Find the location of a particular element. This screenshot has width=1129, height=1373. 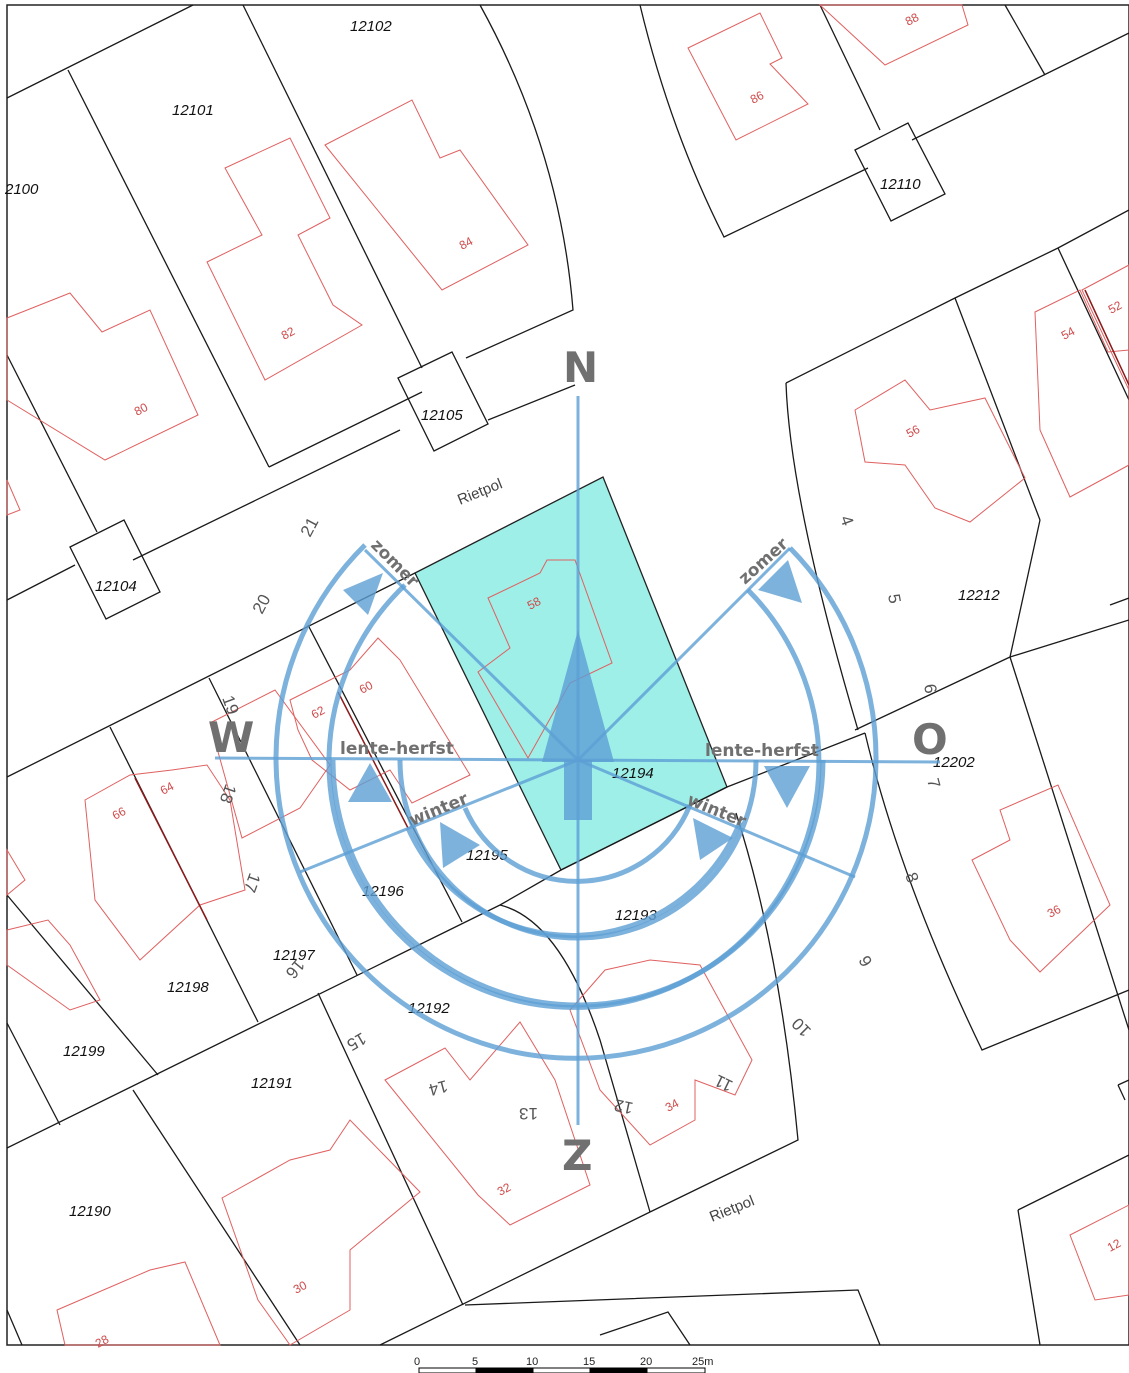

parcel-label: 12102 is located at coordinates (371, 26).